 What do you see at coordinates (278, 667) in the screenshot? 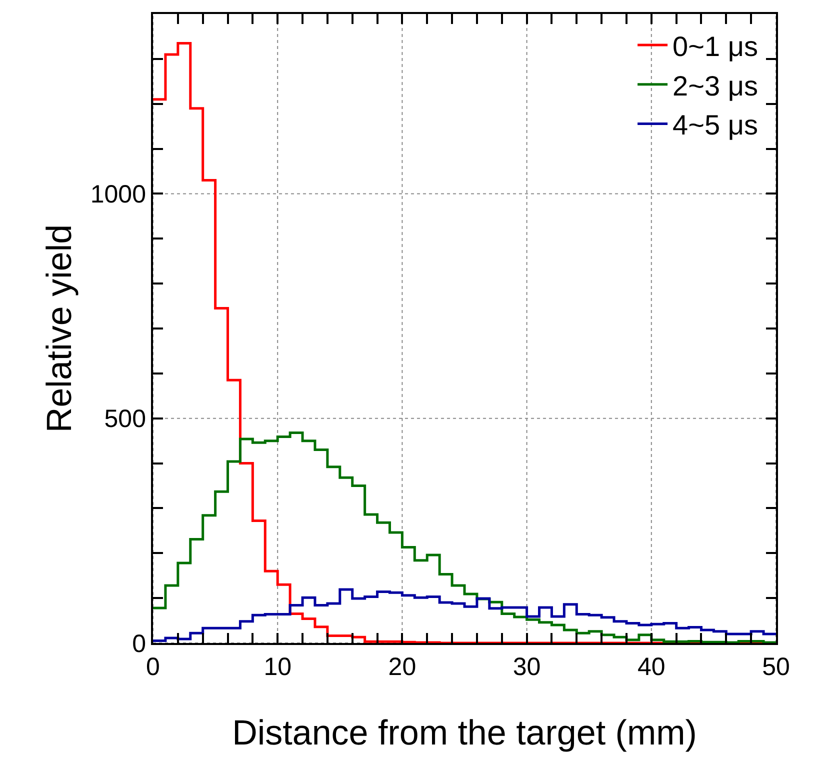
I see `x-tick-label: 10` at bounding box center [278, 667].